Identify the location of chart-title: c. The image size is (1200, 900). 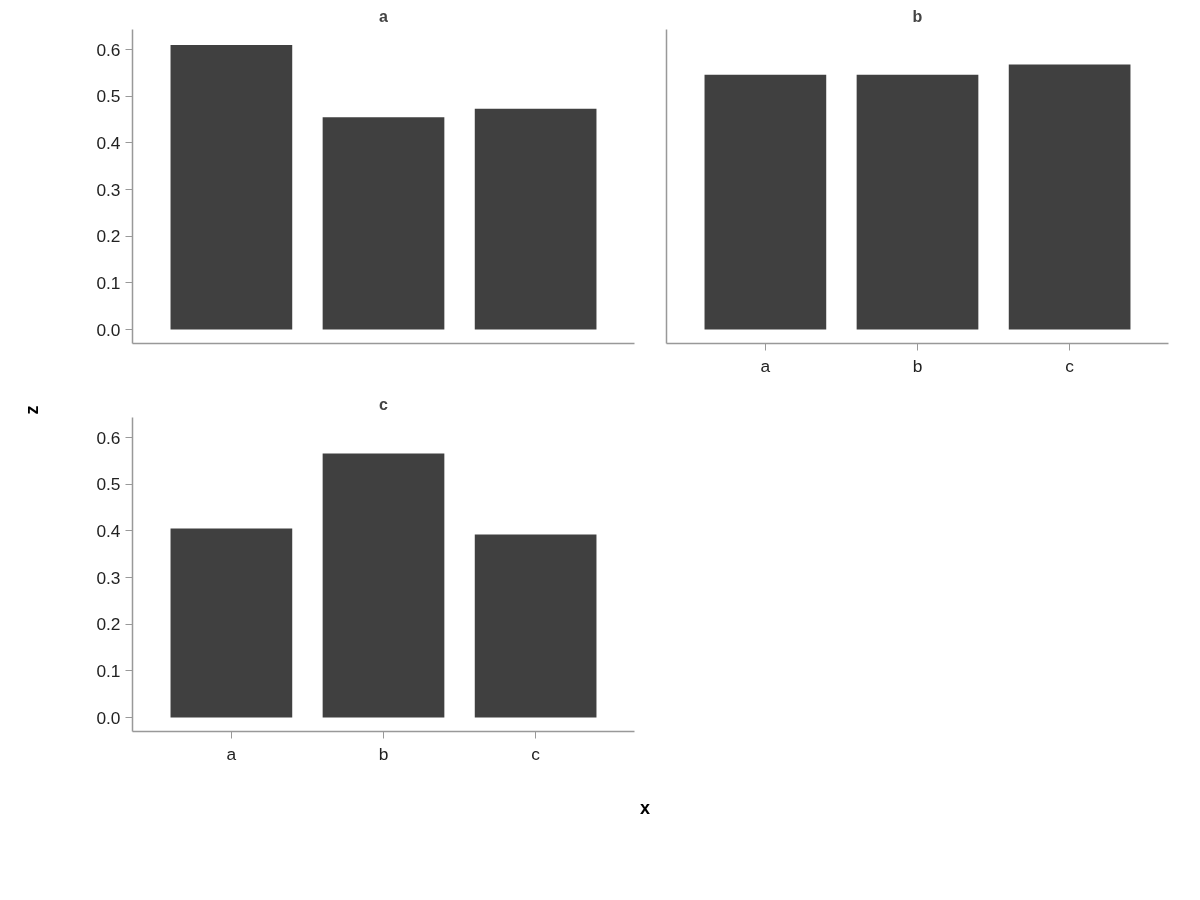
(384, 404).